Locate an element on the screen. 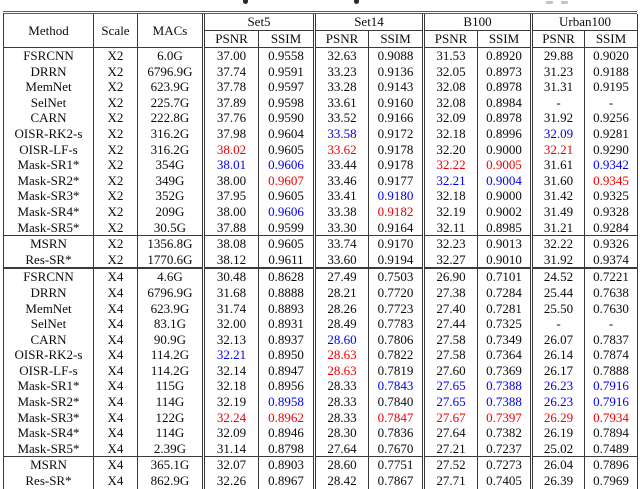 The width and height of the screenshot is (640, 489). metric-cell: 27.65 is located at coordinates (450, 386).